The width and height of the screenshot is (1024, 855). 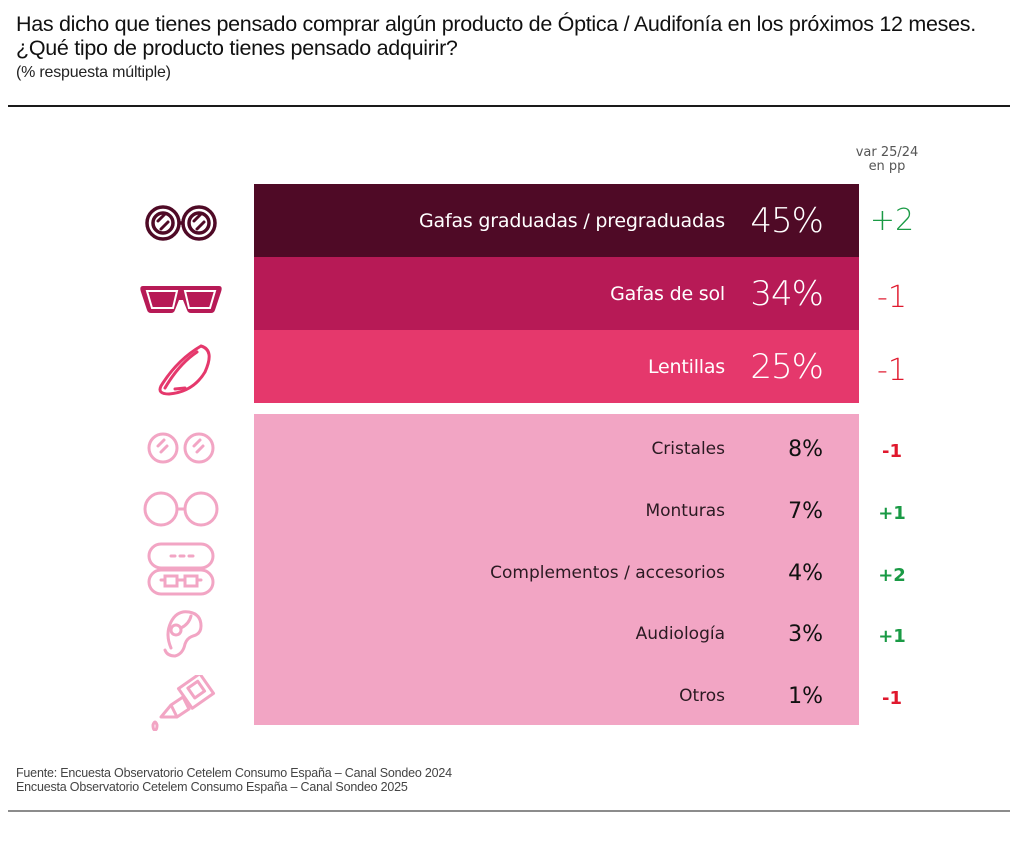 I want to click on row-label: Monturas, so click(x=685, y=511).